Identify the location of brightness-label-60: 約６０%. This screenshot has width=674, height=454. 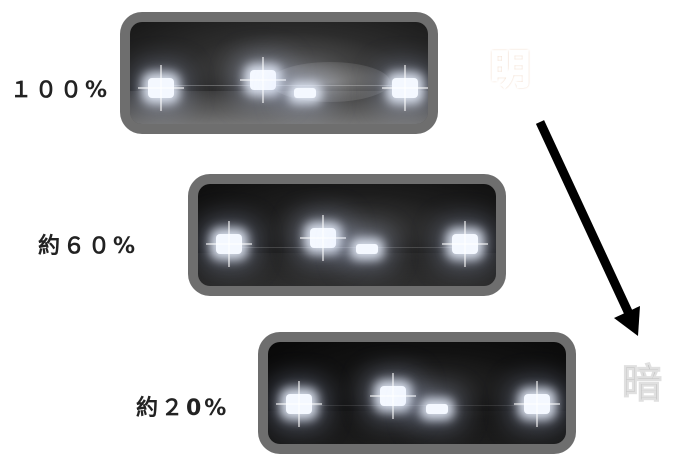
(88, 246).